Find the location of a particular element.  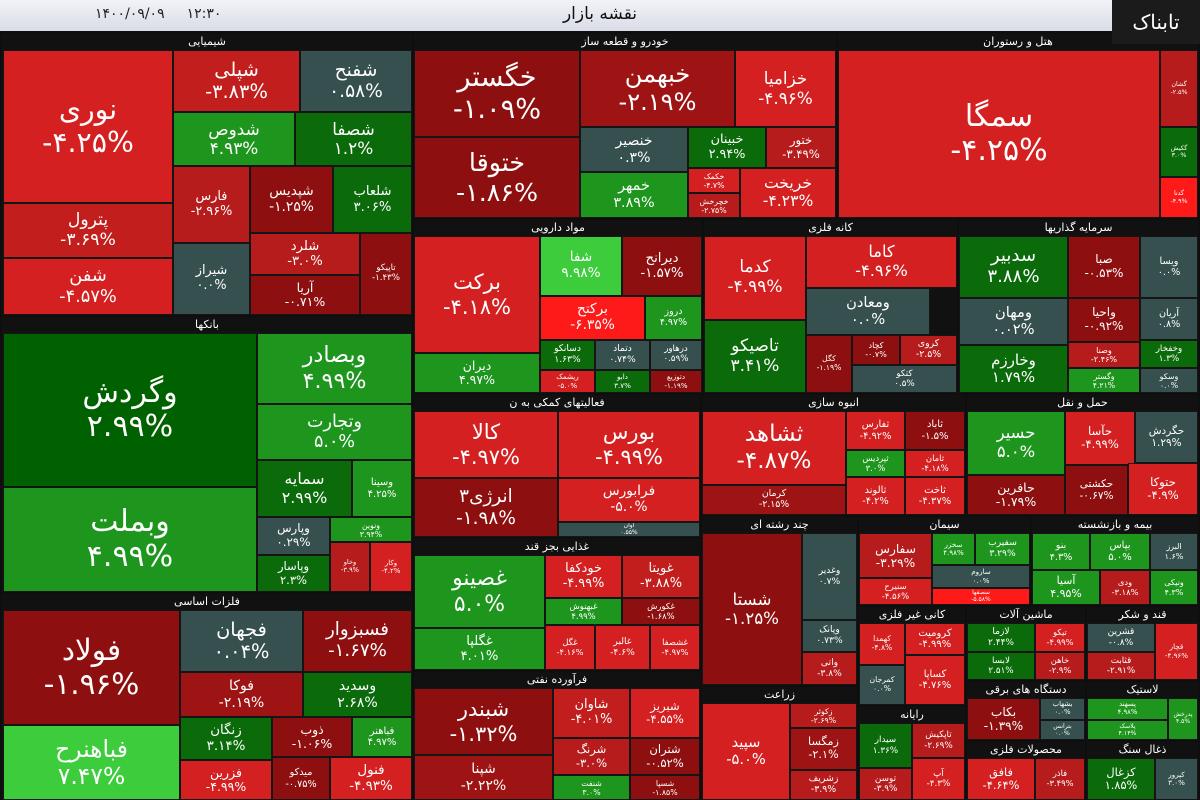

stock-name: وسکو is located at coordinates (1169, 376).